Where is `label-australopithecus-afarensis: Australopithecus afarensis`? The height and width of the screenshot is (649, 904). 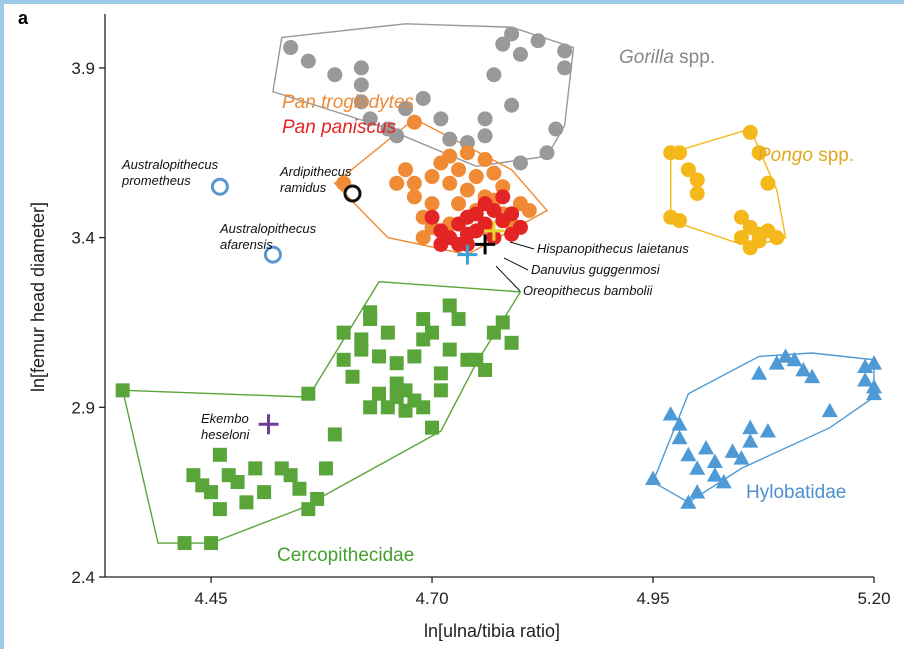 label-australopithecus-afarensis: Australopithecus afarensis is located at coordinates (269, 236).